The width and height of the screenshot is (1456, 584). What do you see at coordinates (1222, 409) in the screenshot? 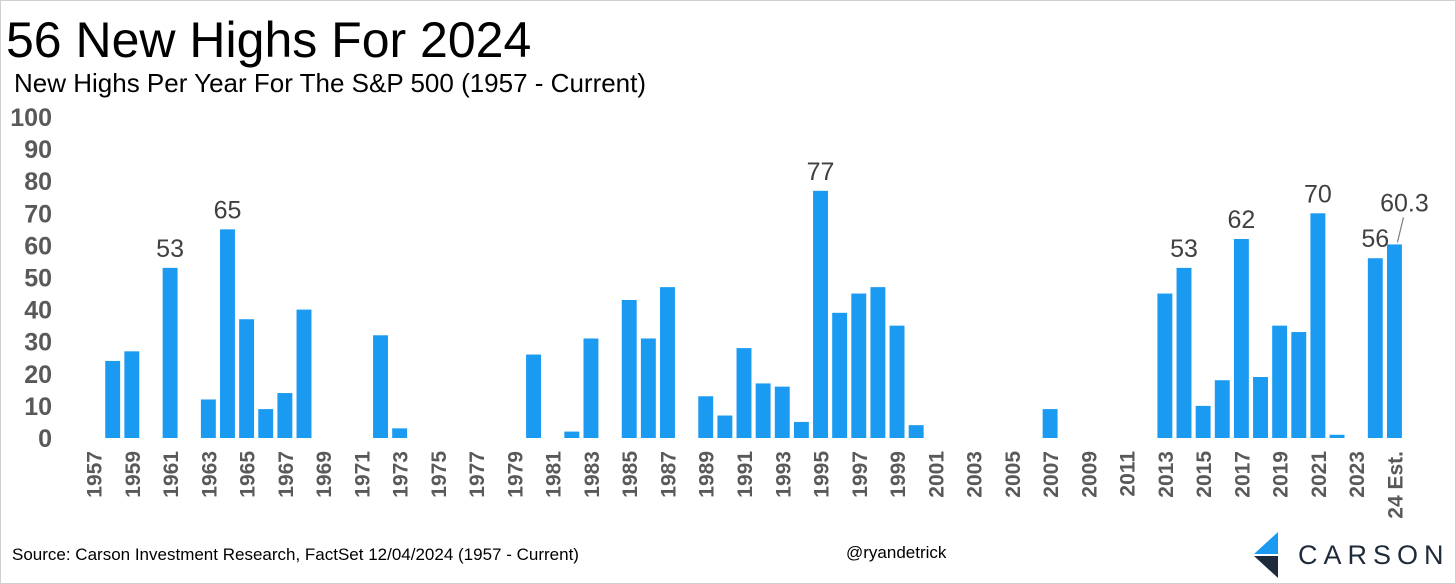
I see `bar-2016` at bounding box center [1222, 409].